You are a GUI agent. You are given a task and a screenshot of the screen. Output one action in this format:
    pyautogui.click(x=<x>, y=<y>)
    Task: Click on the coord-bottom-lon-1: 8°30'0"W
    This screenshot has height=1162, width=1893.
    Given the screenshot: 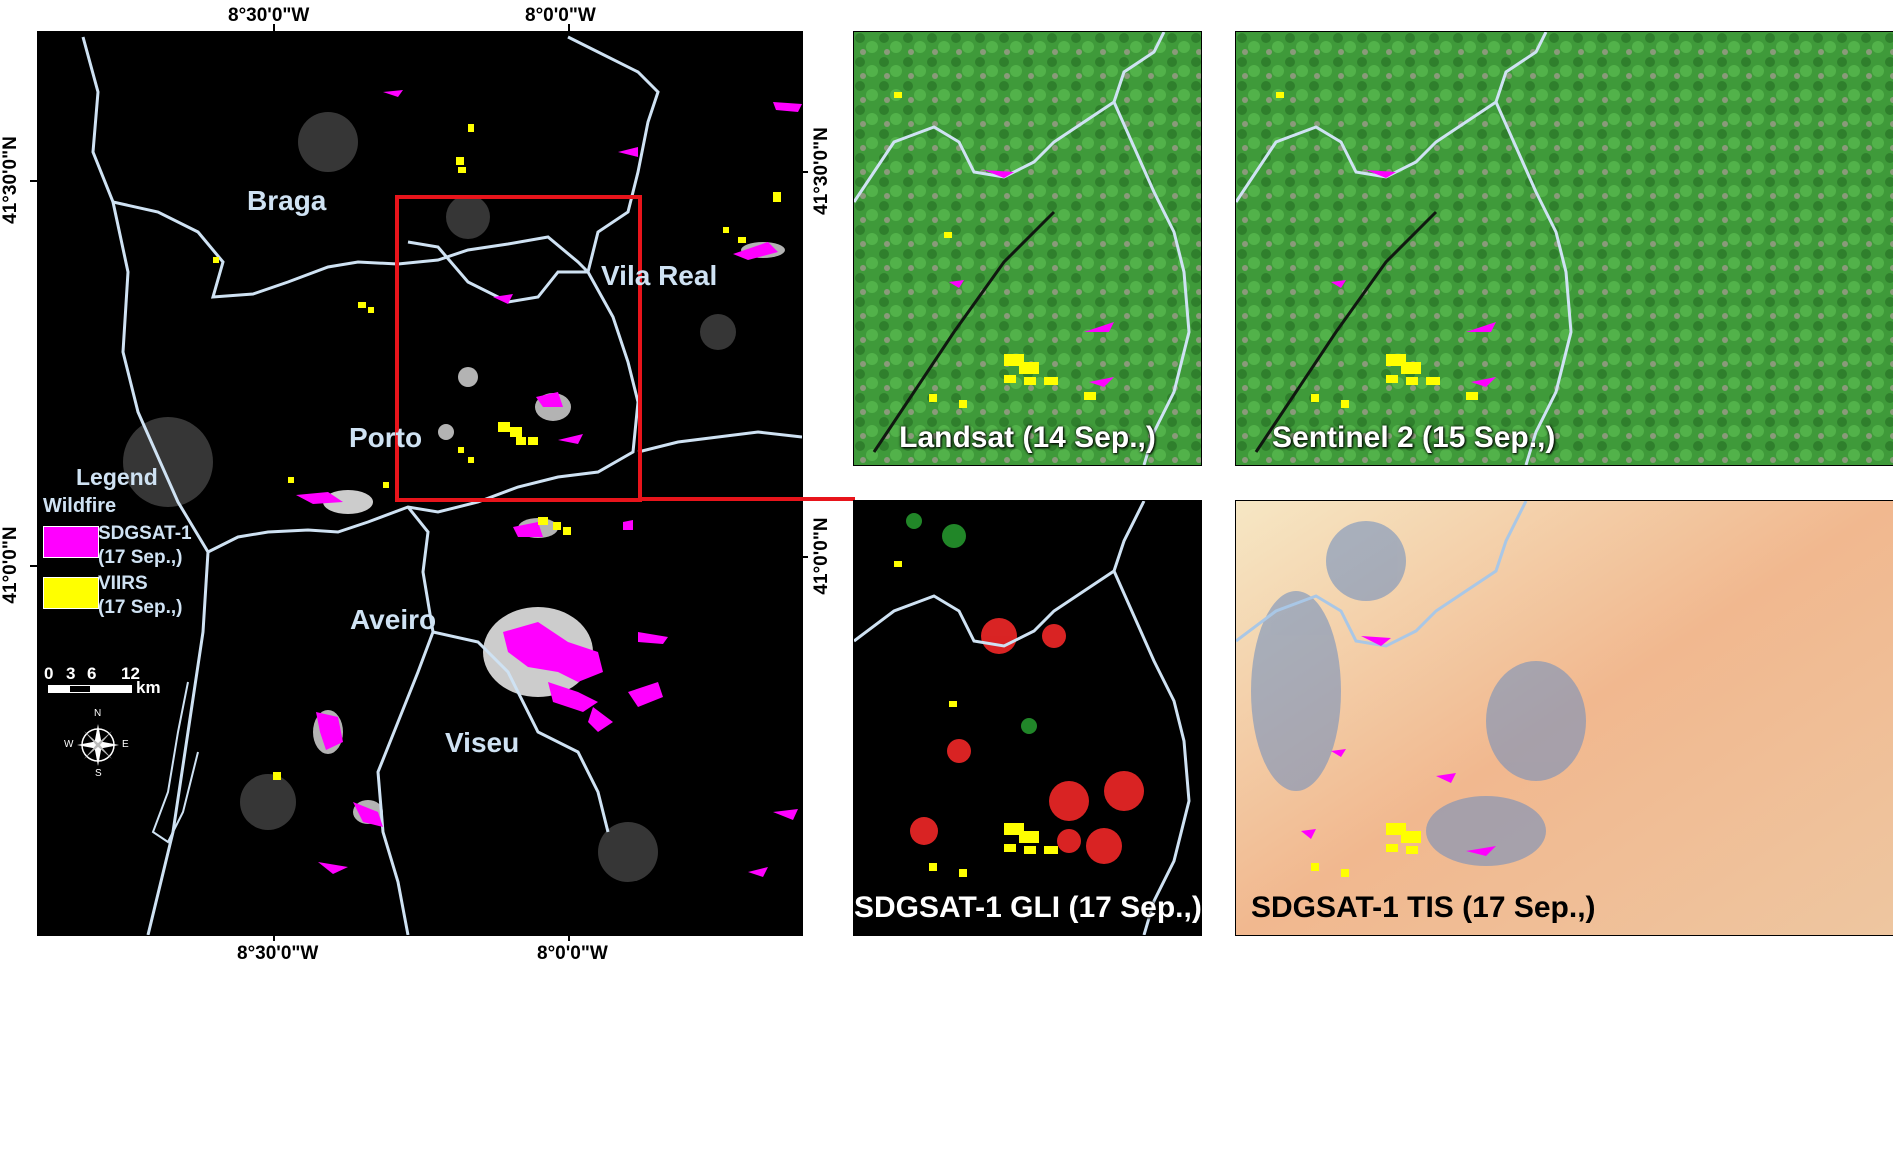 What is the action you would take?
    pyautogui.click(x=278, y=953)
    